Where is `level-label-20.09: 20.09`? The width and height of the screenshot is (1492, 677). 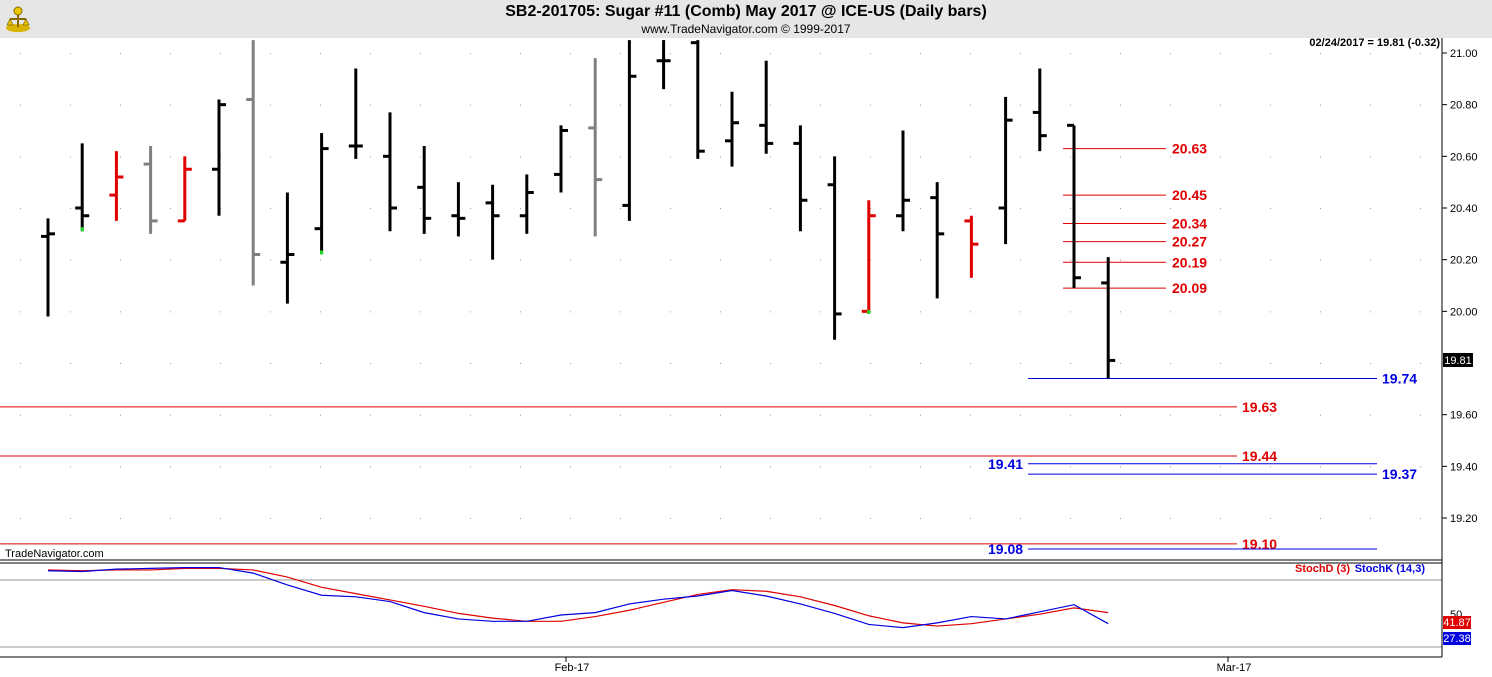 level-label-20.09: 20.09 is located at coordinates (1189, 288).